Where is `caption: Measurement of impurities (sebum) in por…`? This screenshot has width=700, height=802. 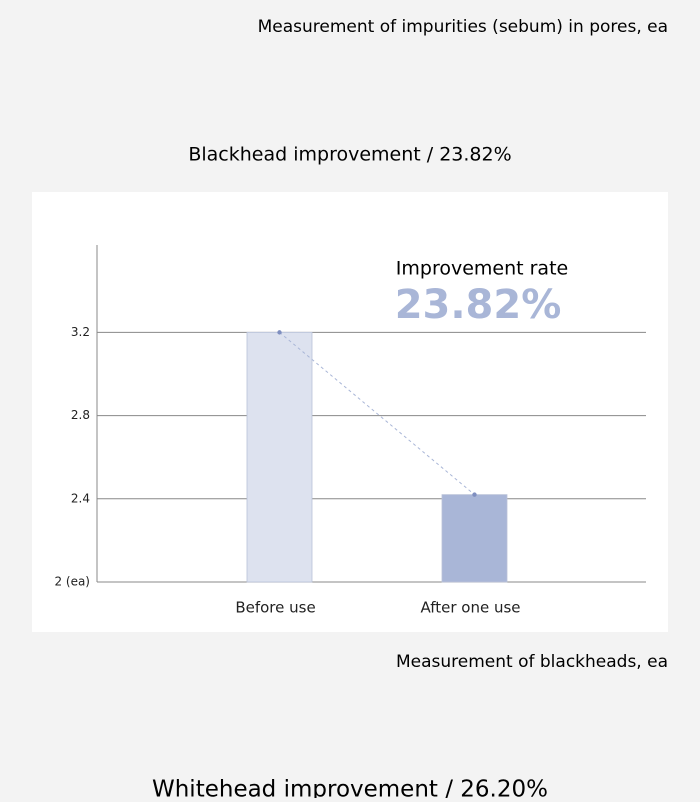 caption: Measurement of impurities (sebum) in por… is located at coordinates (463, 27).